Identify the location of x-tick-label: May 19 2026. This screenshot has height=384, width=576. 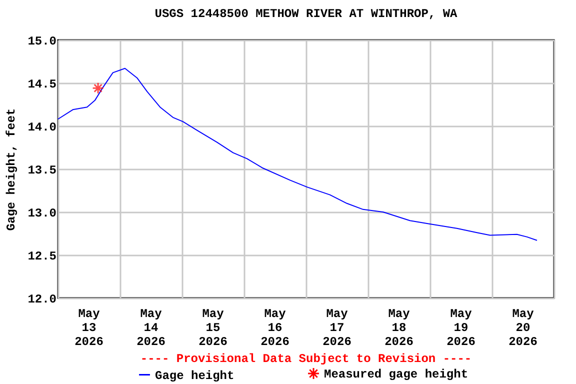
(461, 328).